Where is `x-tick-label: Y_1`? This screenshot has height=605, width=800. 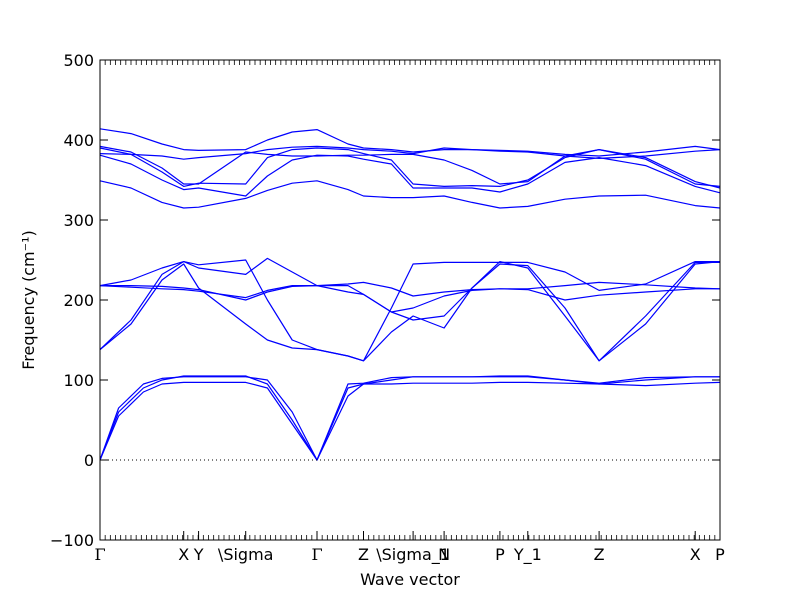 x-tick-label: Y_1 is located at coordinates (527, 555).